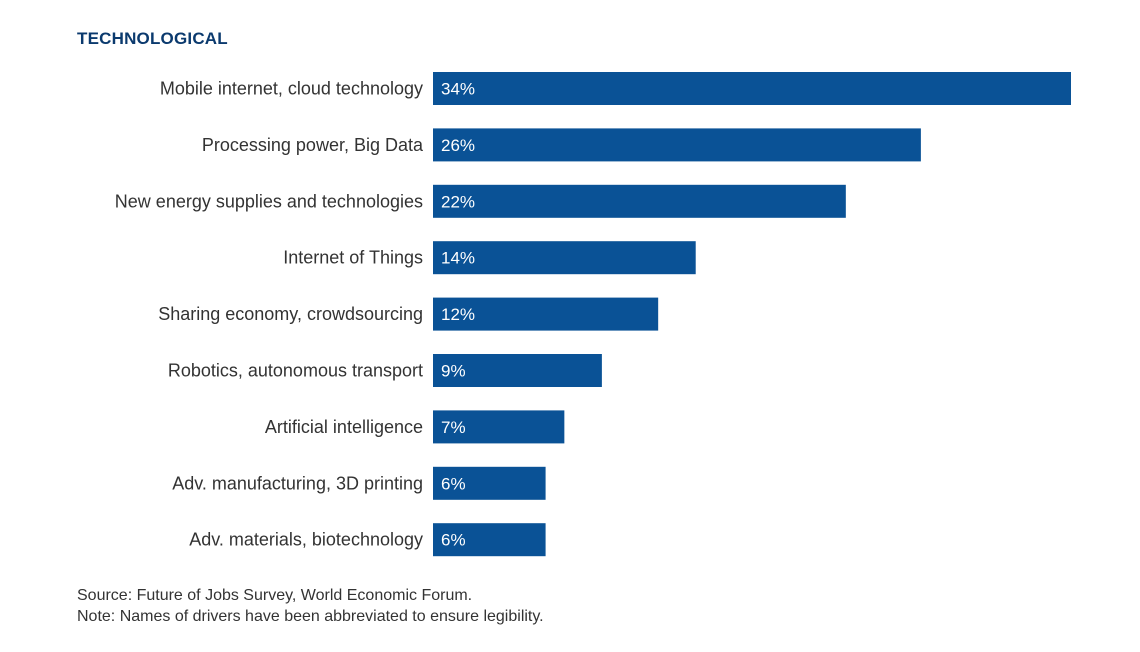 The image size is (1140, 652). What do you see at coordinates (291, 89) in the screenshot?
I see `category-label: Mobile internet, cloud technology` at bounding box center [291, 89].